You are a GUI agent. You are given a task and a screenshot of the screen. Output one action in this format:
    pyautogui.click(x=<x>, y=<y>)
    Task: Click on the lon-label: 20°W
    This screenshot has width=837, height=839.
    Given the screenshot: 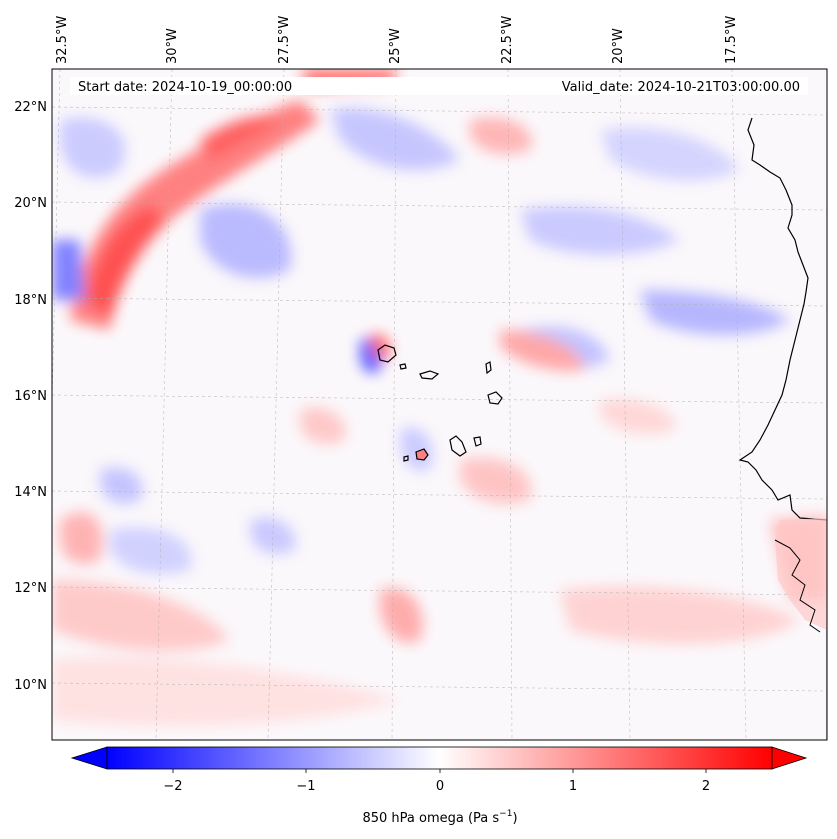 What is the action you would take?
    pyautogui.click(x=618, y=46)
    